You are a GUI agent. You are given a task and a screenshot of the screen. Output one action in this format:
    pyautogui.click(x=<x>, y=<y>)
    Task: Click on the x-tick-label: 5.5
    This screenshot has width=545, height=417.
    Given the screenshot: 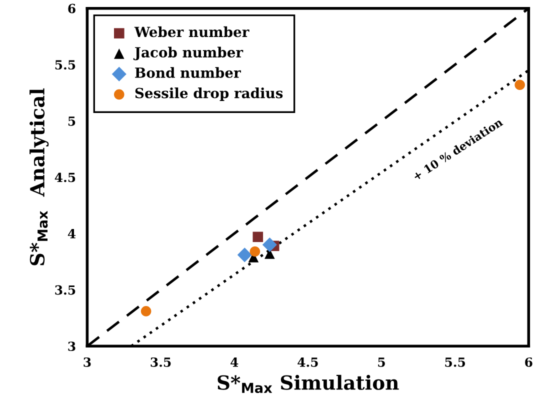 What is the action you would take?
    pyautogui.click(x=455, y=362)
    